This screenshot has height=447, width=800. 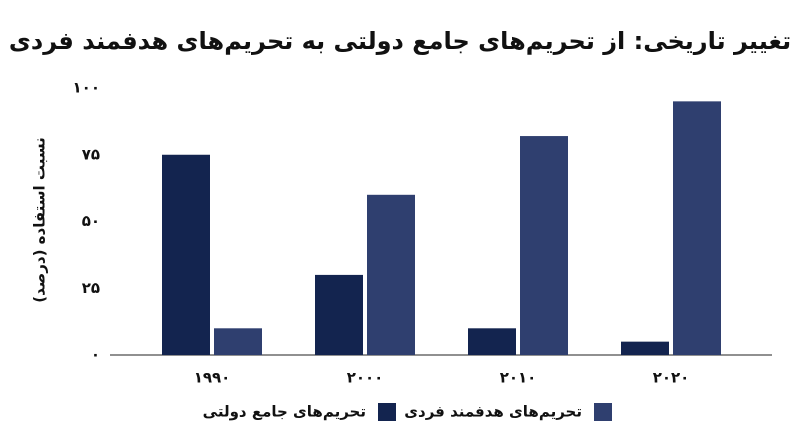 What do you see at coordinates (518, 378) in the screenshot?
I see `x-tick-label: ۲۰۱۰` at bounding box center [518, 378].